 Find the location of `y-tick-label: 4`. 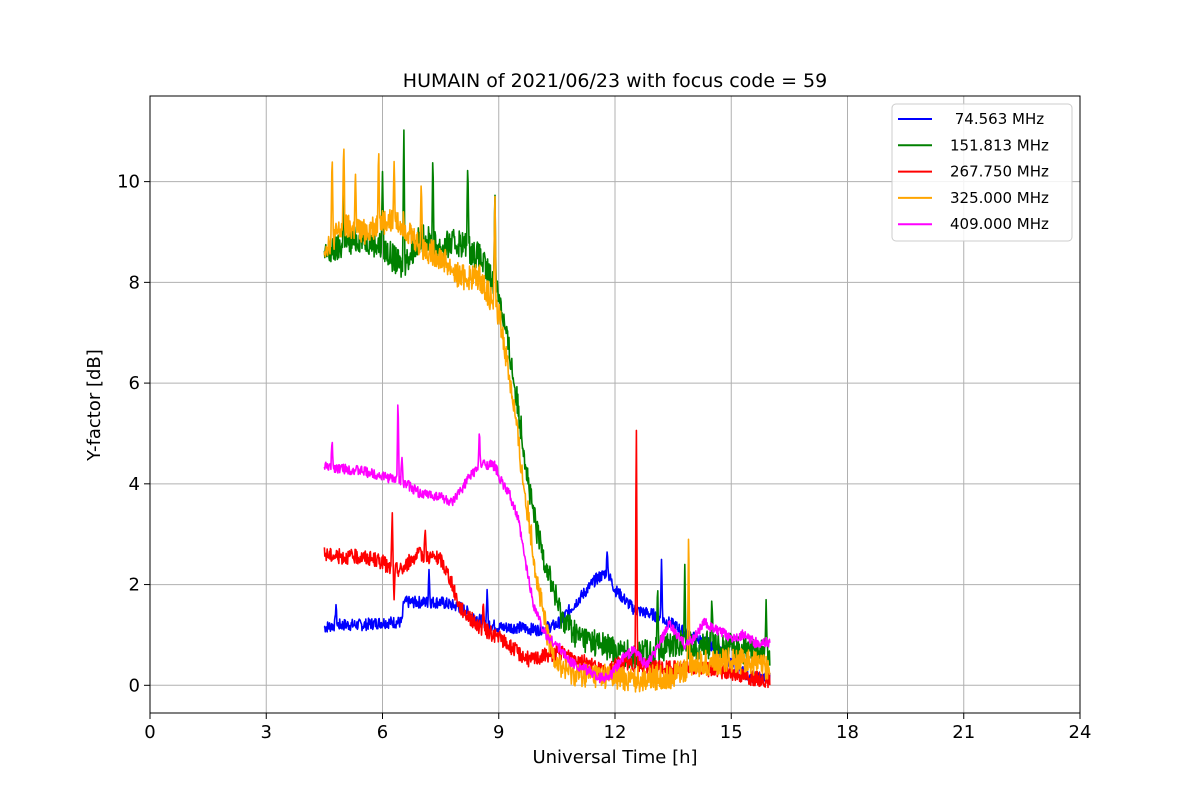

y-tick-label: 4 is located at coordinates (134, 484).